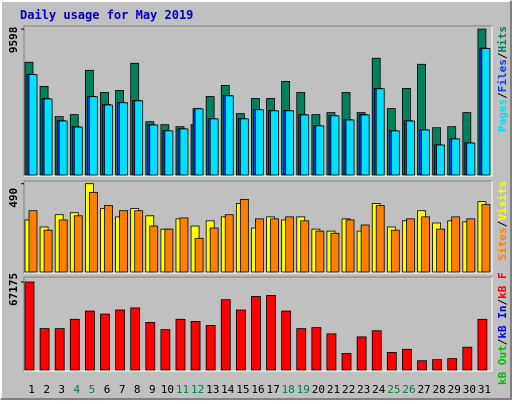 Image resolution: width=512 pixels, height=404 pixels. I want to click on x-tick-label: 12, so click(197, 389).